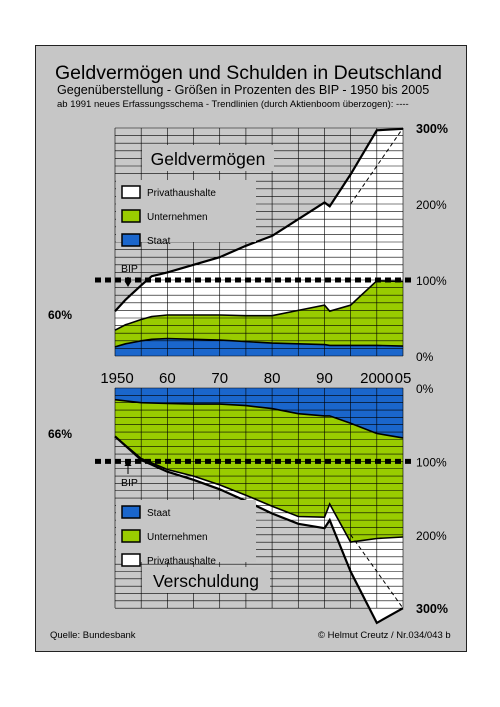  What do you see at coordinates (116, 378) in the screenshot?
I see `x-tick-label: 1950` at bounding box center [116, 378].